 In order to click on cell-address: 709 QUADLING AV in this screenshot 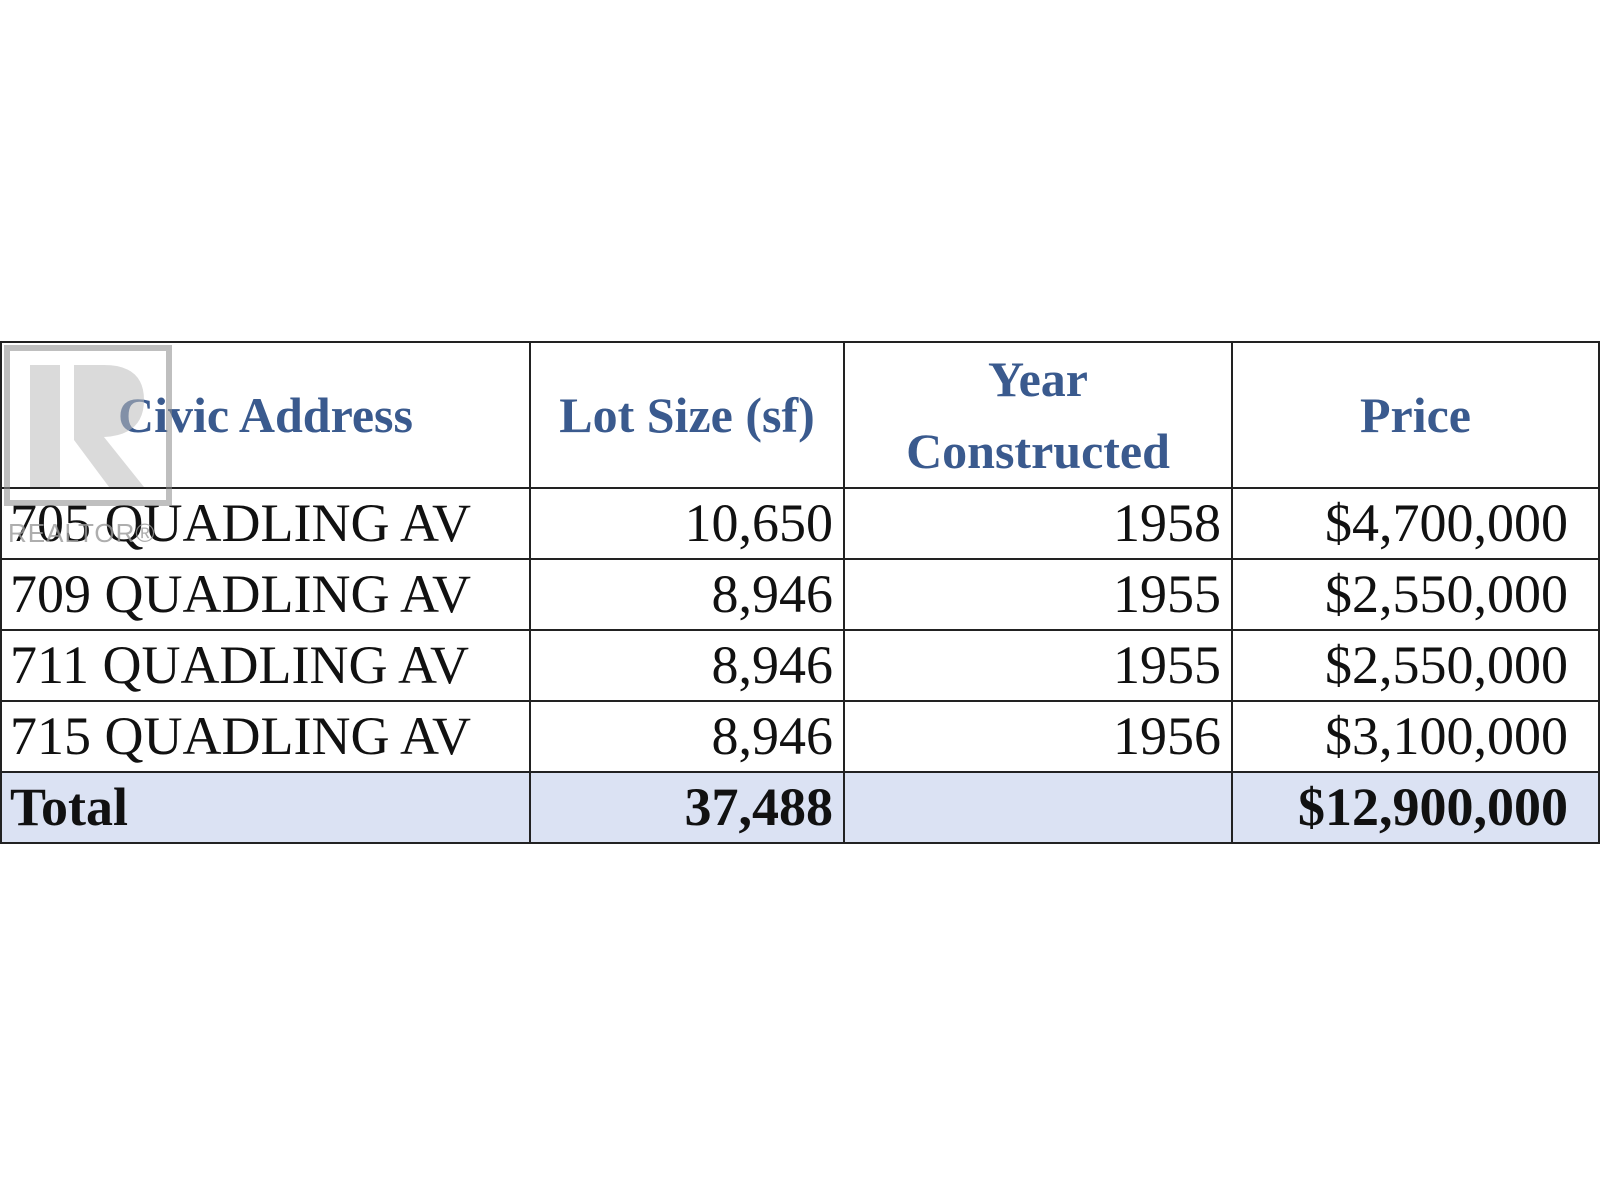, I will do `click(265, 594)`.